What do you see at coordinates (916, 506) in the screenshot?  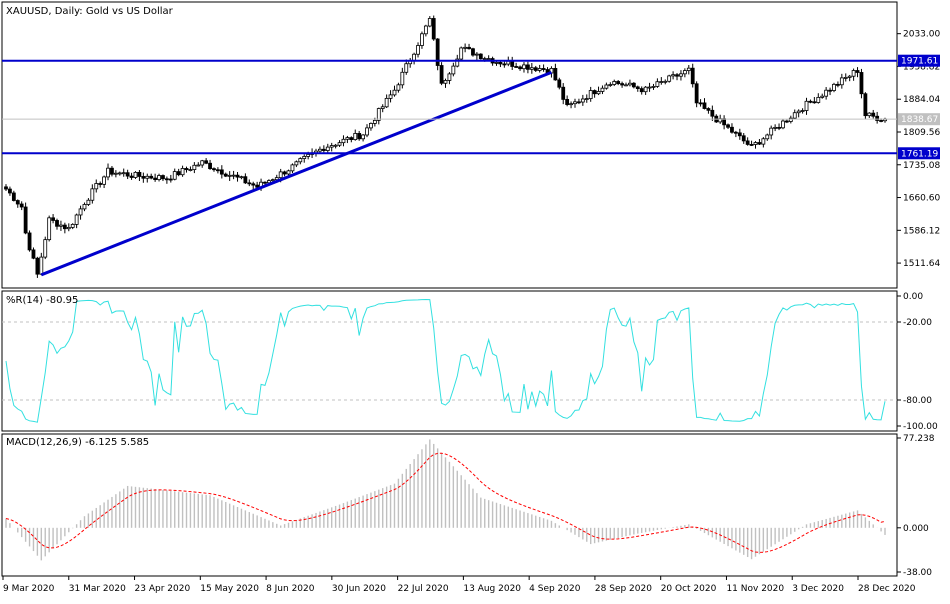 I see `macd-axis: 77.238 0.000 -38.00` at bounding box center [916, 506].